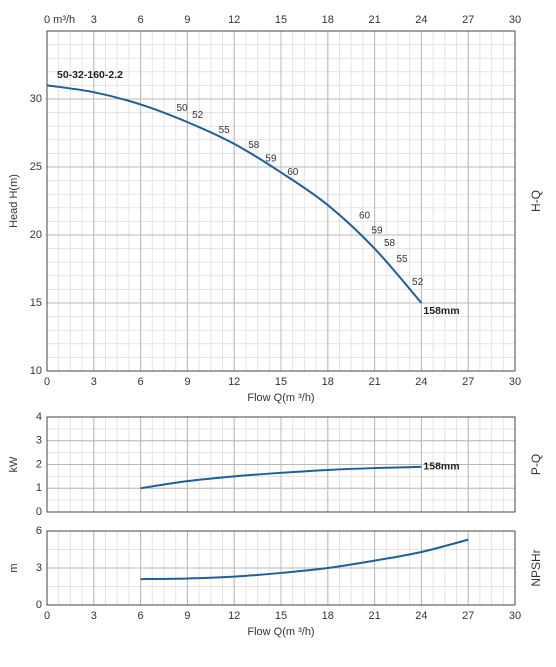  Describe the element at coordinates (39, 417) in the screenshot. I see `y-tick-label: 4` at that location.